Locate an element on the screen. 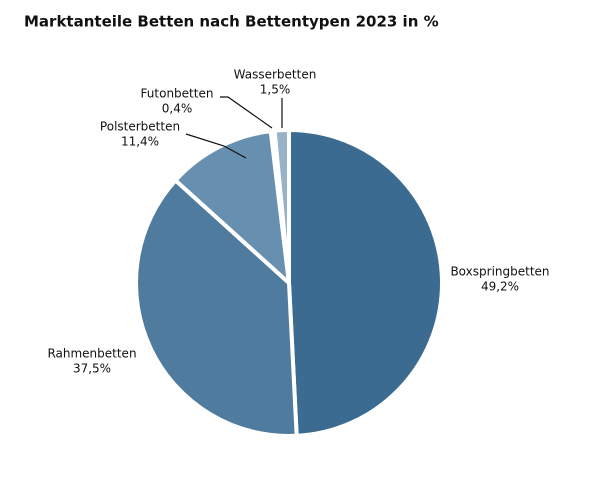 The width and height of the screenshot is (600, 483). value-label: 0,4% is located at coordinates (177, 109).